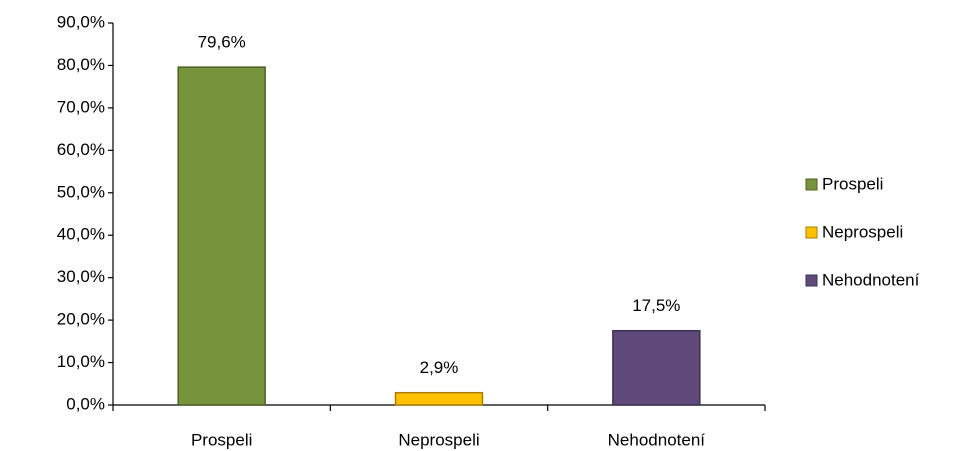 This screenshot has width=979, height=451. What do you see at coordinates (439, 367) in the screenshot?
I see `data-label: 2,9%` at bounding box center [439, 367].